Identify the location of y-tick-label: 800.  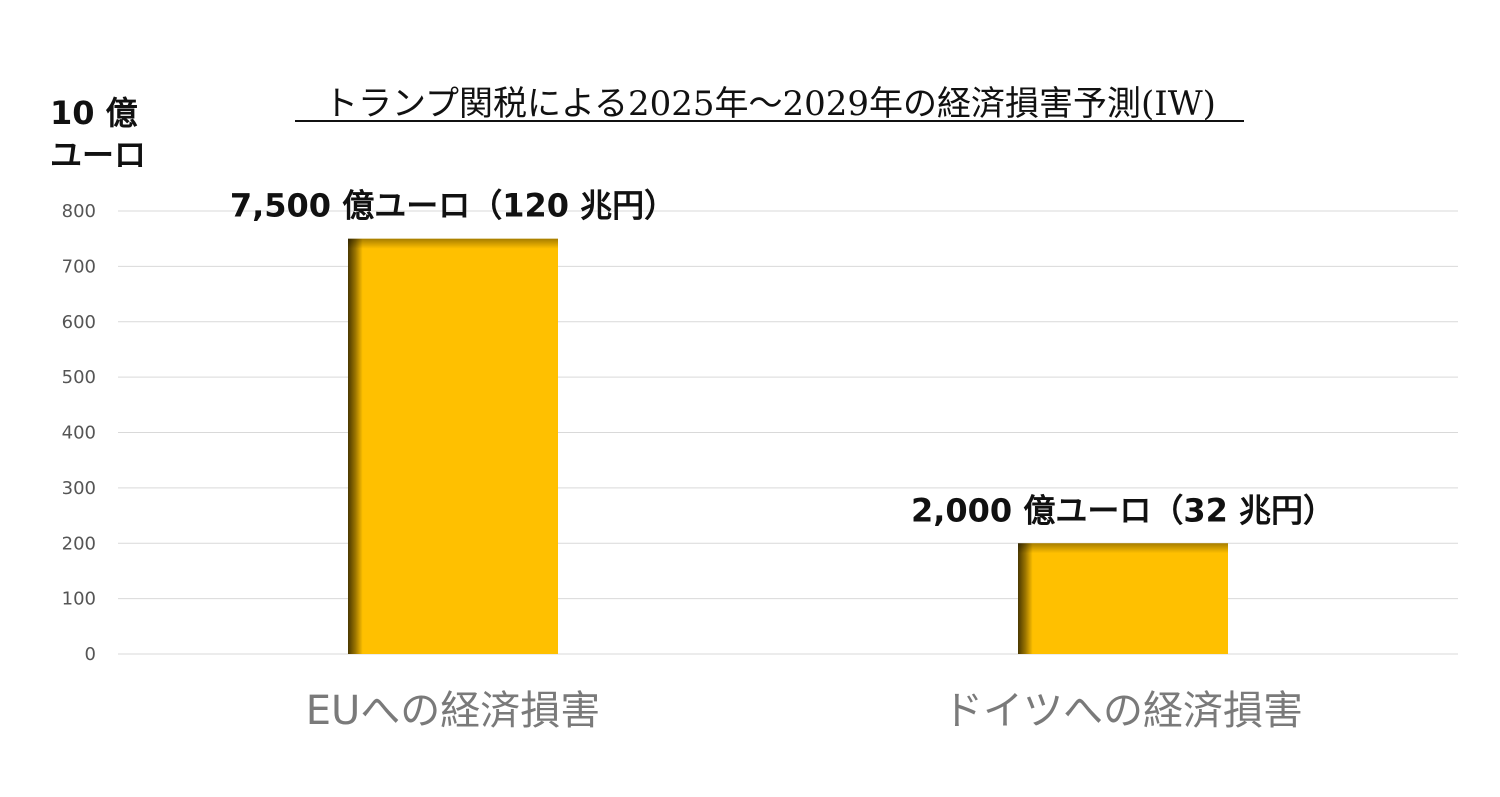
(79, 211).